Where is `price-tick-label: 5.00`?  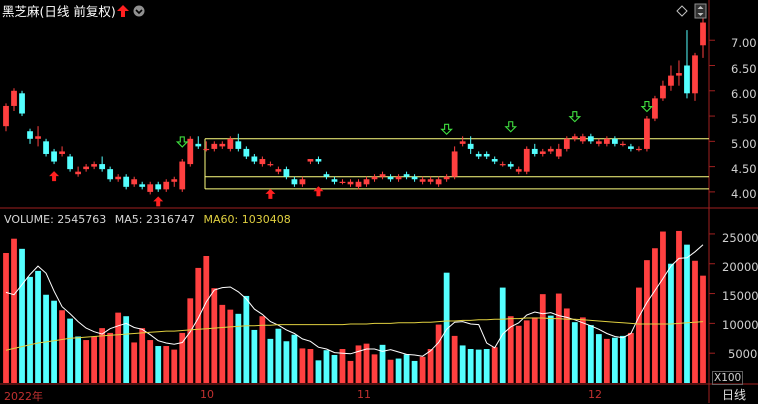 price-tick-label: 5.00 is located at coordinates (744, 144).